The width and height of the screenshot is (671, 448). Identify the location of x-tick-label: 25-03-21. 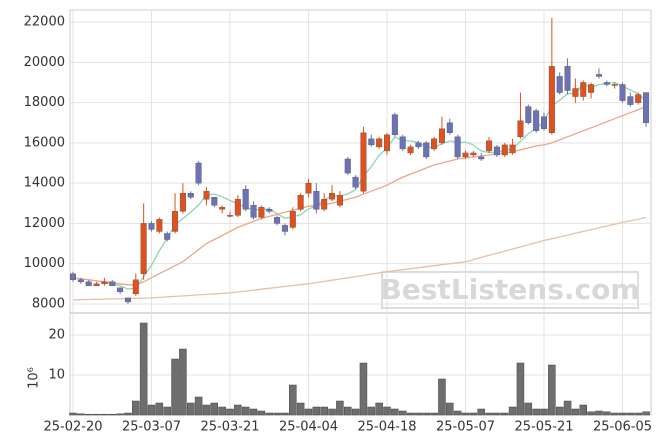
(229, 427).